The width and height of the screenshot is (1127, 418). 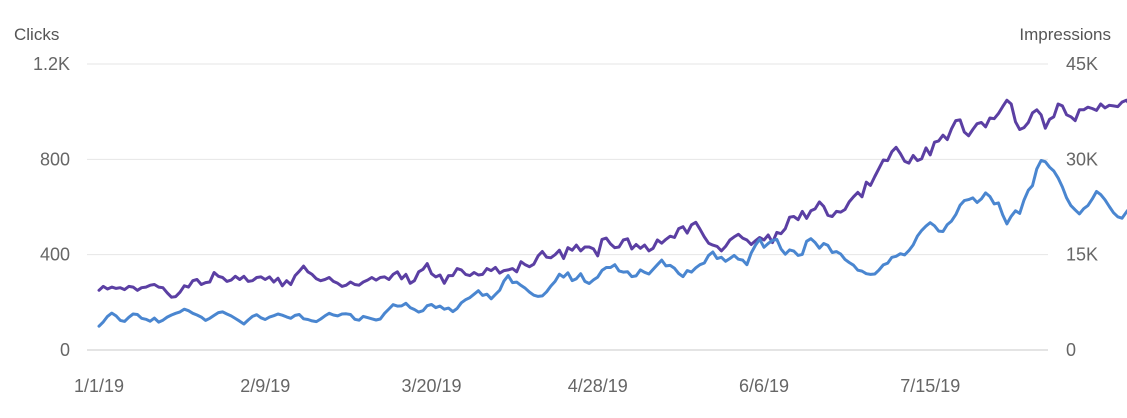 I want to click on right-tick-label: 30K, so click(x=1082, y=159).